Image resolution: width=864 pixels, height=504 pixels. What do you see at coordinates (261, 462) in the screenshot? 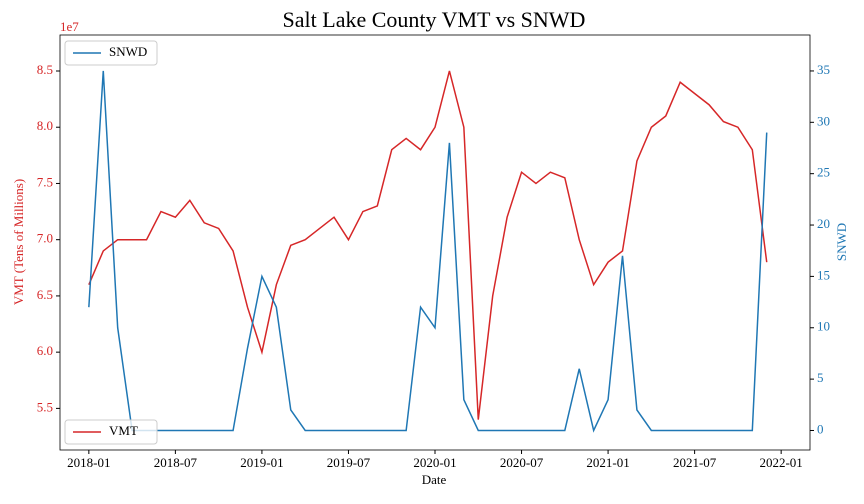
I see `x-tick-label: 2019-01` at bounding box center [261, 462].